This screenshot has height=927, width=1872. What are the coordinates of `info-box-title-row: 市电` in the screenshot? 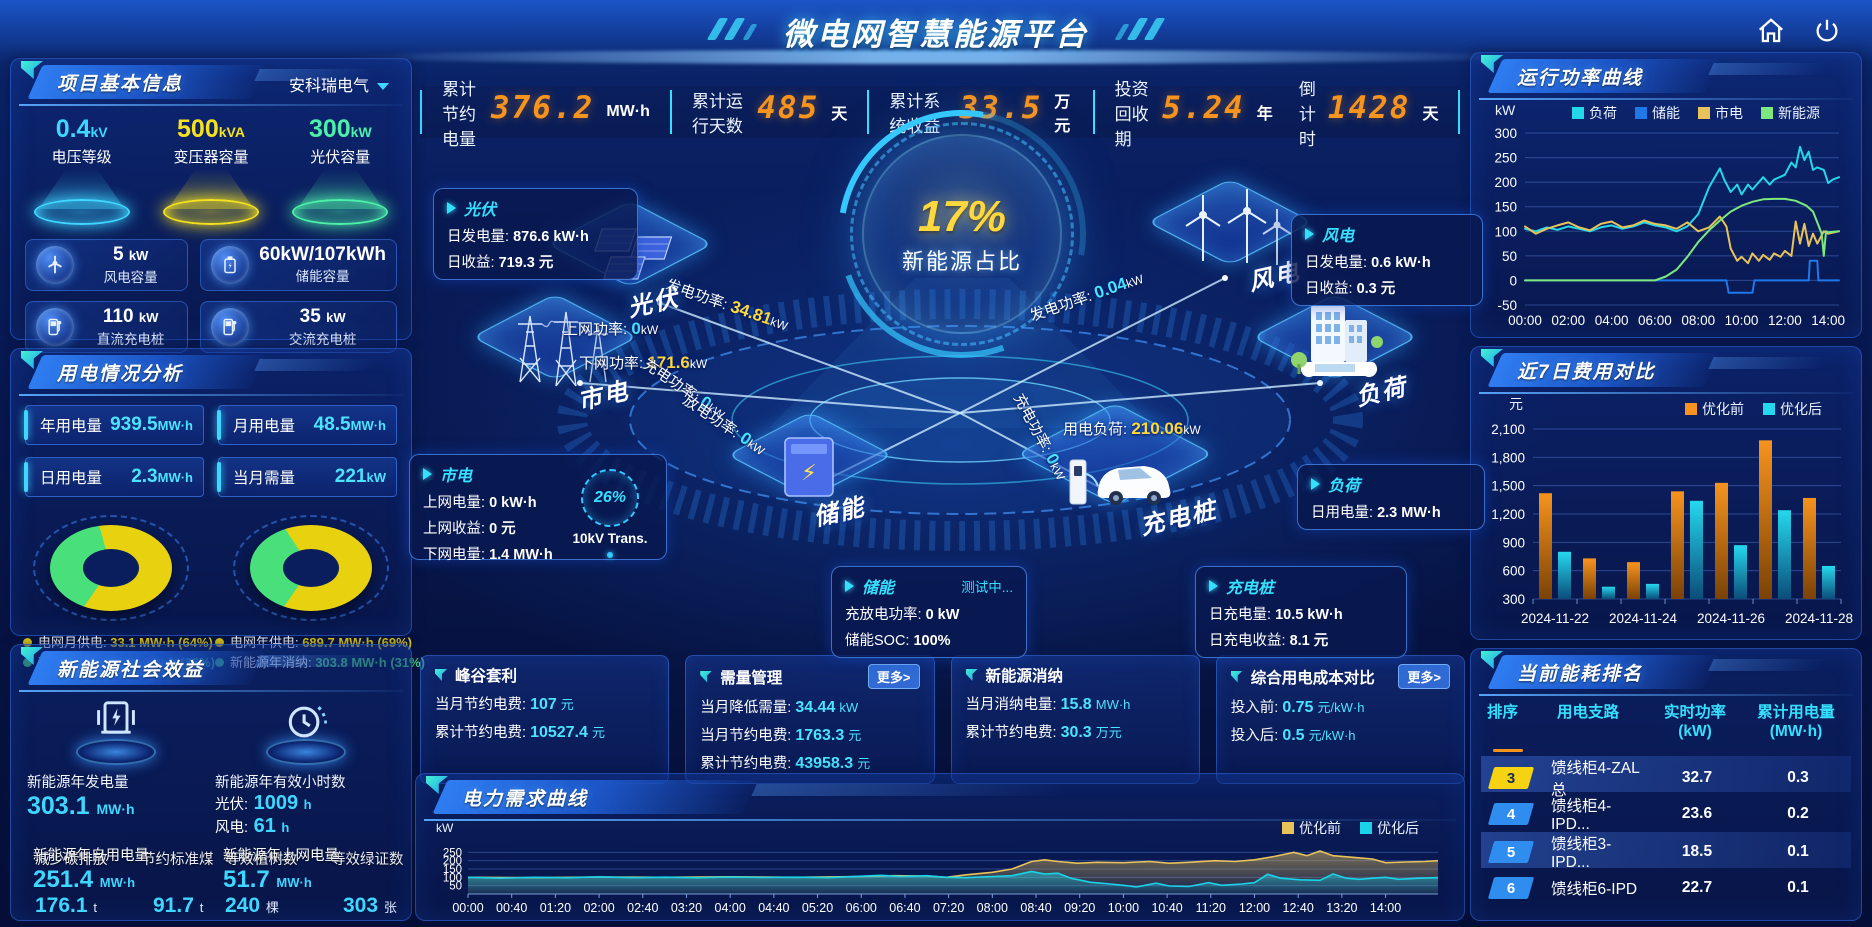 It's located at (538, 474).